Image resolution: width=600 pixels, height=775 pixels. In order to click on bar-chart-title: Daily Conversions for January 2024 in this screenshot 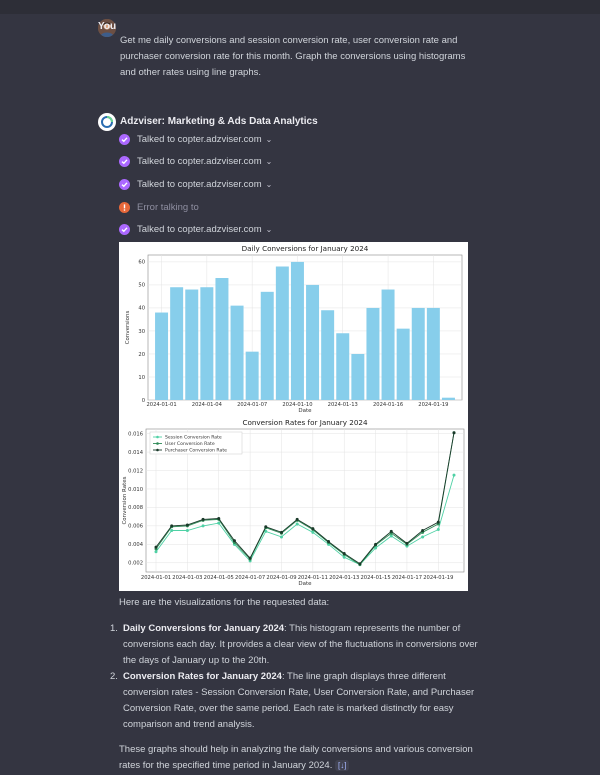, I will do `click(305, 248)`.